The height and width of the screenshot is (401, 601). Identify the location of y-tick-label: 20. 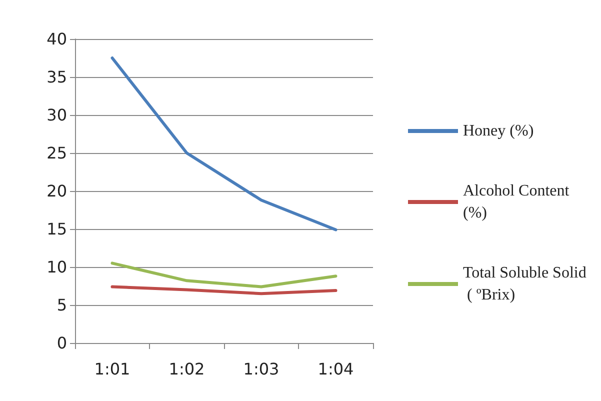
(56, 191).